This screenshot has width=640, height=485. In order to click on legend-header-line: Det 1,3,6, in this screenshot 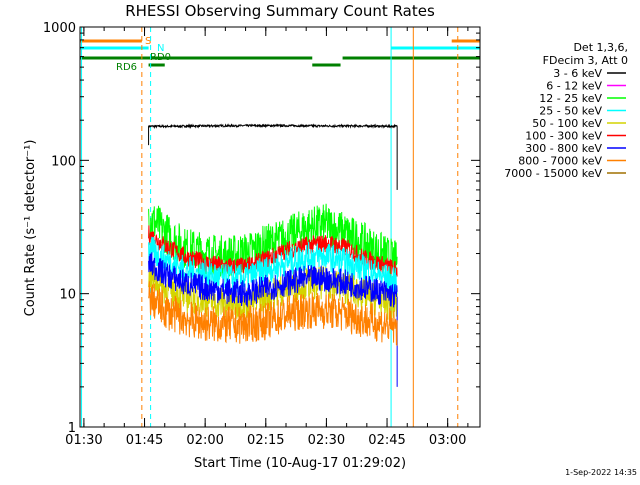, I will do `click(600, 47)`.